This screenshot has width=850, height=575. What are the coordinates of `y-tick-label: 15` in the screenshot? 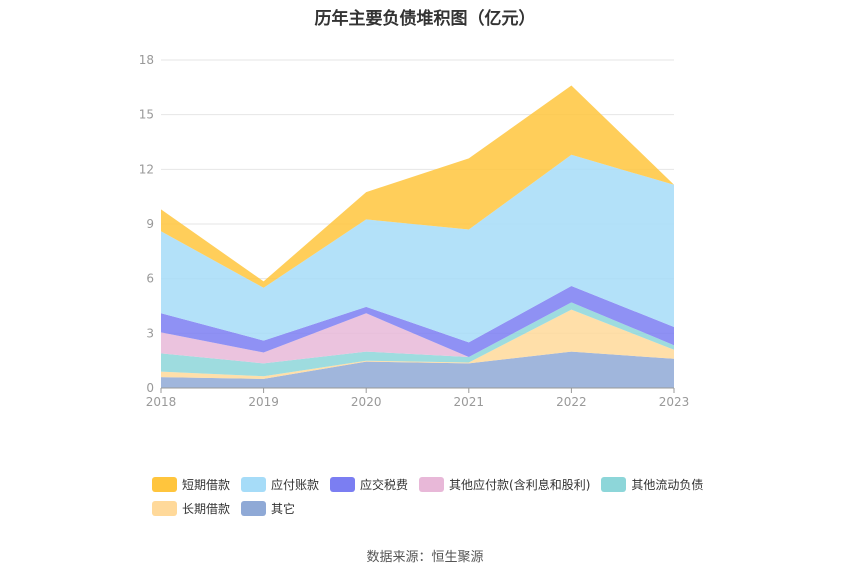 It's located at (146, 115).